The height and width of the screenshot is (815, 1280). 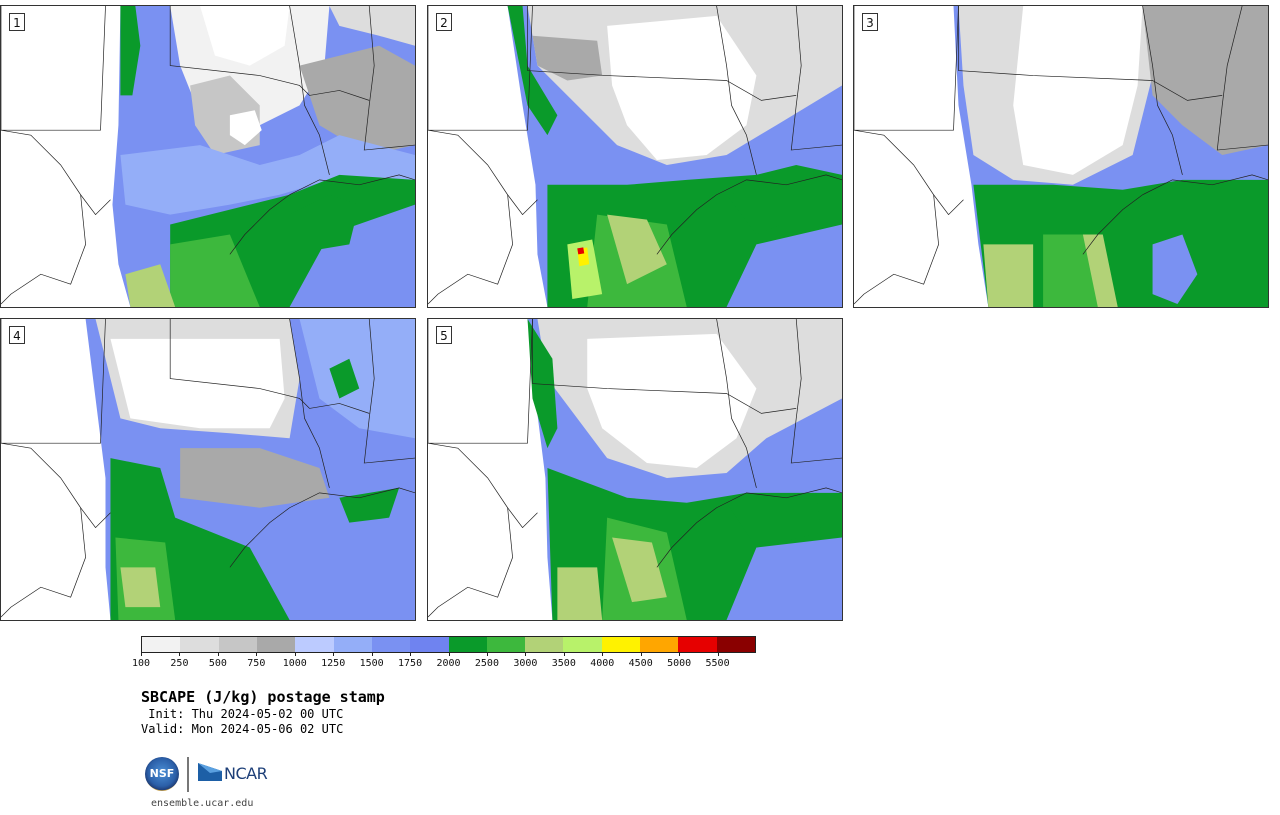 What do you see at coordinates (202, 803) in the screenshot?
I see `footer-url: ensemble.ucar.edu` at bounding box center [202, 803].